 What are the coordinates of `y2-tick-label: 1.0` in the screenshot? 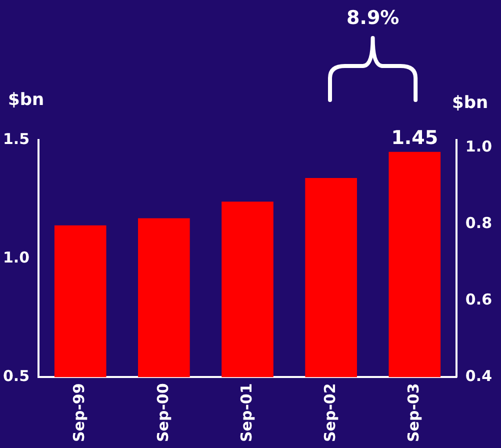 It's located at (478, 147).